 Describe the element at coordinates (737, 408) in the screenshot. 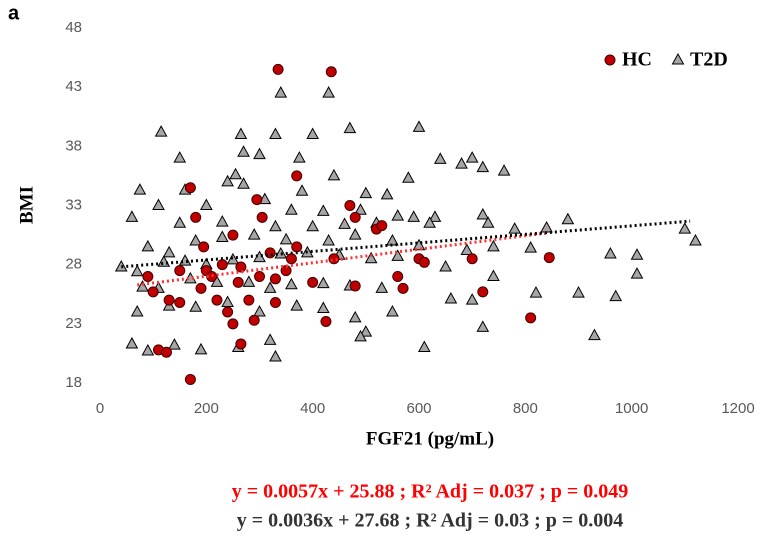

I see `x-tick-label: 1200` at that location.